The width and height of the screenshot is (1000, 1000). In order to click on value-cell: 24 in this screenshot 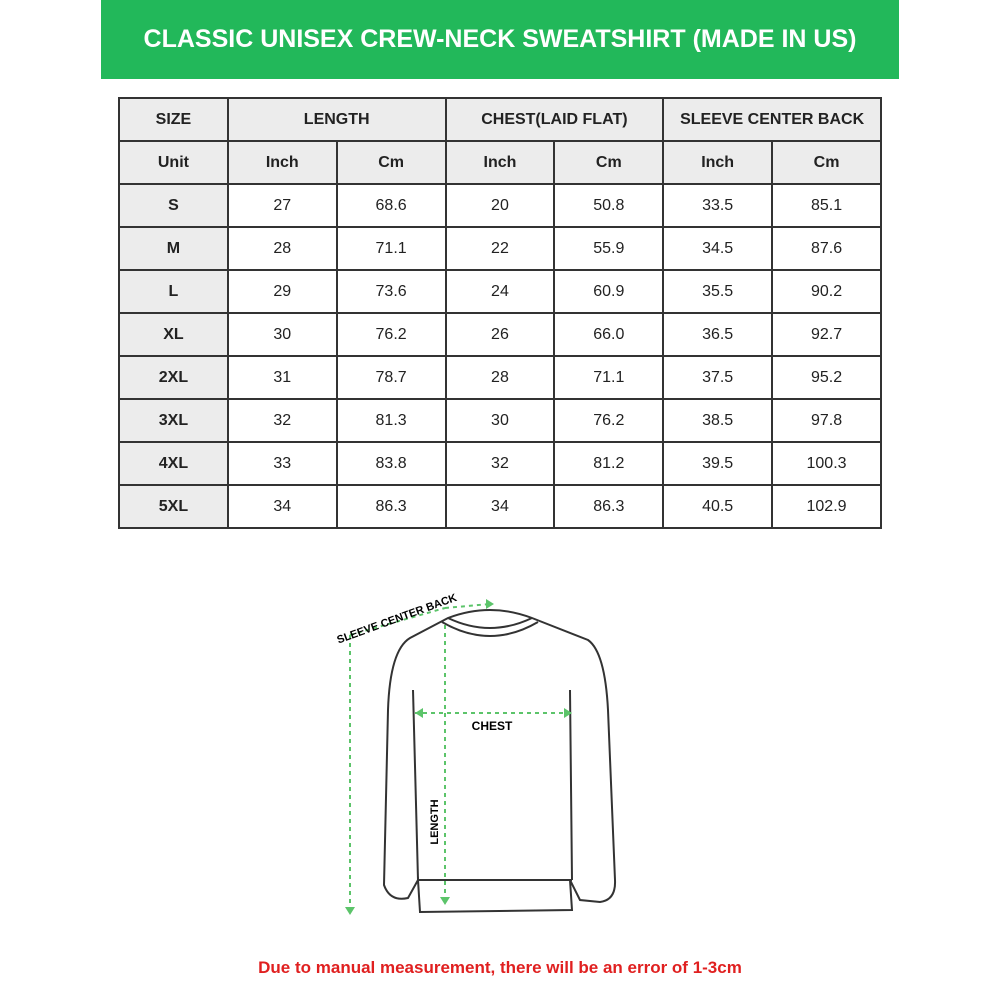, I will do `click(500, 291)`.